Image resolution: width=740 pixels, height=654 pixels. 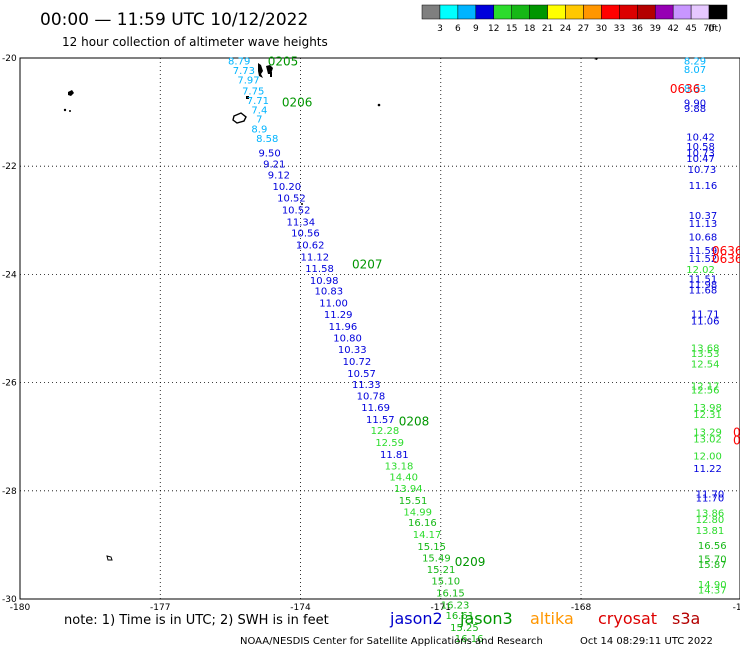 I want to click on wave-height-value: 14.90, so click(x=712, y=585).